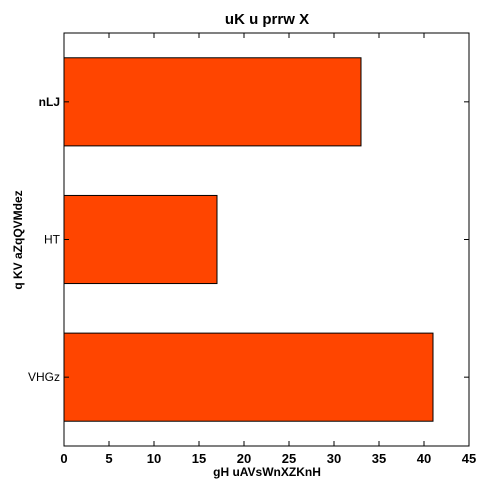 Image resolution: width=490 pixels, height=490 pixels. Describe the element at coordinates (52, 240) in the screenshot. I see `y-tick-label: HT` at that location.